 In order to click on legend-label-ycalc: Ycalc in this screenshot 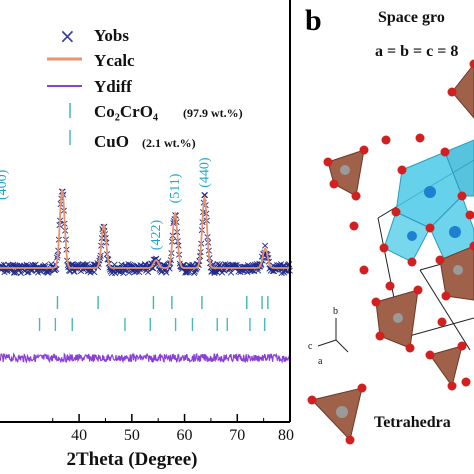, I will do `click(114, 60)`.